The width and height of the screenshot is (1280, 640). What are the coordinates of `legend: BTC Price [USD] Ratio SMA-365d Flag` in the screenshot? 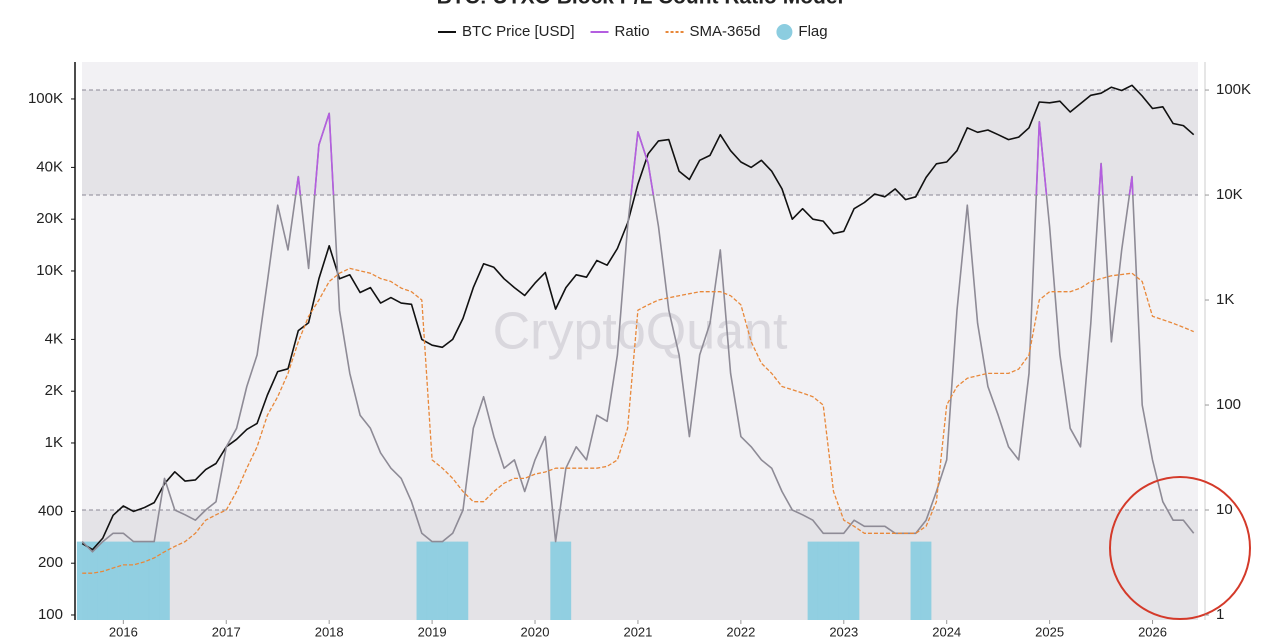 It's located at (633, 31).